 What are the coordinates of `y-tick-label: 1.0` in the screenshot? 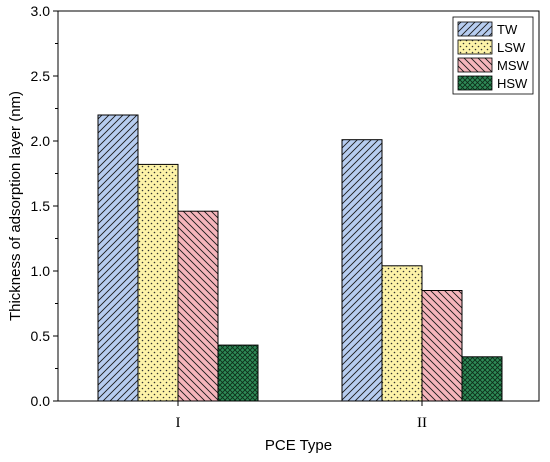 It's located at (41, 271).